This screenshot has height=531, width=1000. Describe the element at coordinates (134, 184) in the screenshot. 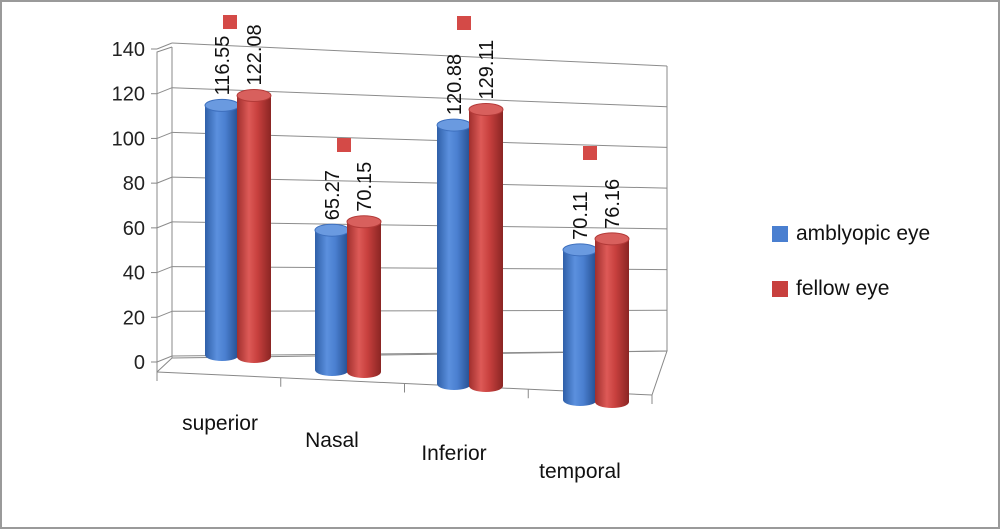

I see `y-tick-label: 80` at that location.